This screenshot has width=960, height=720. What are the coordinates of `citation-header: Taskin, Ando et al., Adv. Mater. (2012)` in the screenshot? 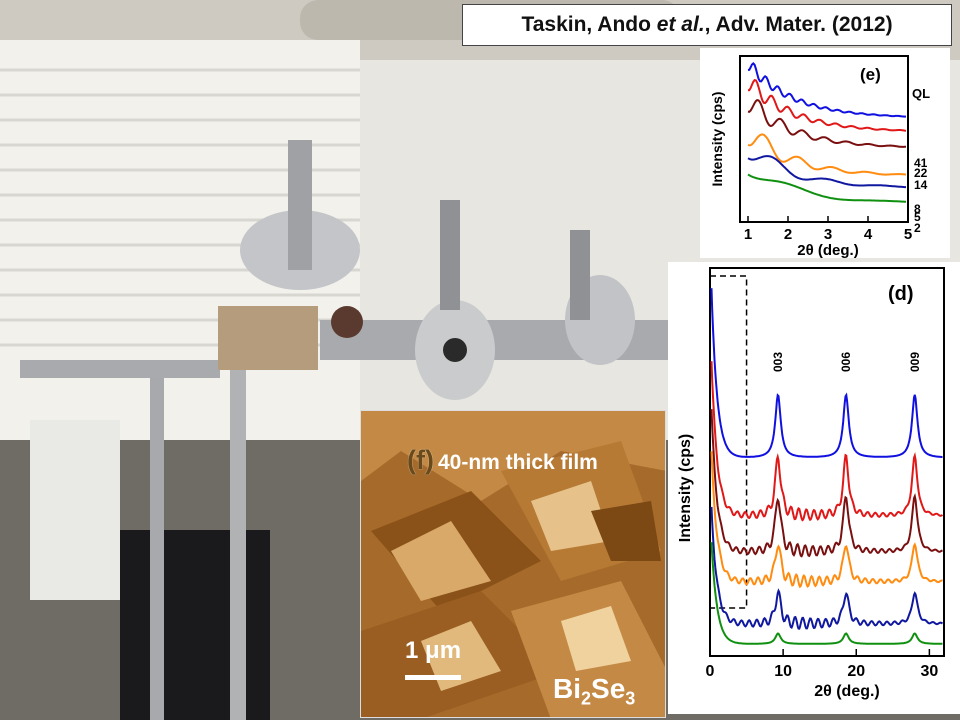 It's located at (707, 25).